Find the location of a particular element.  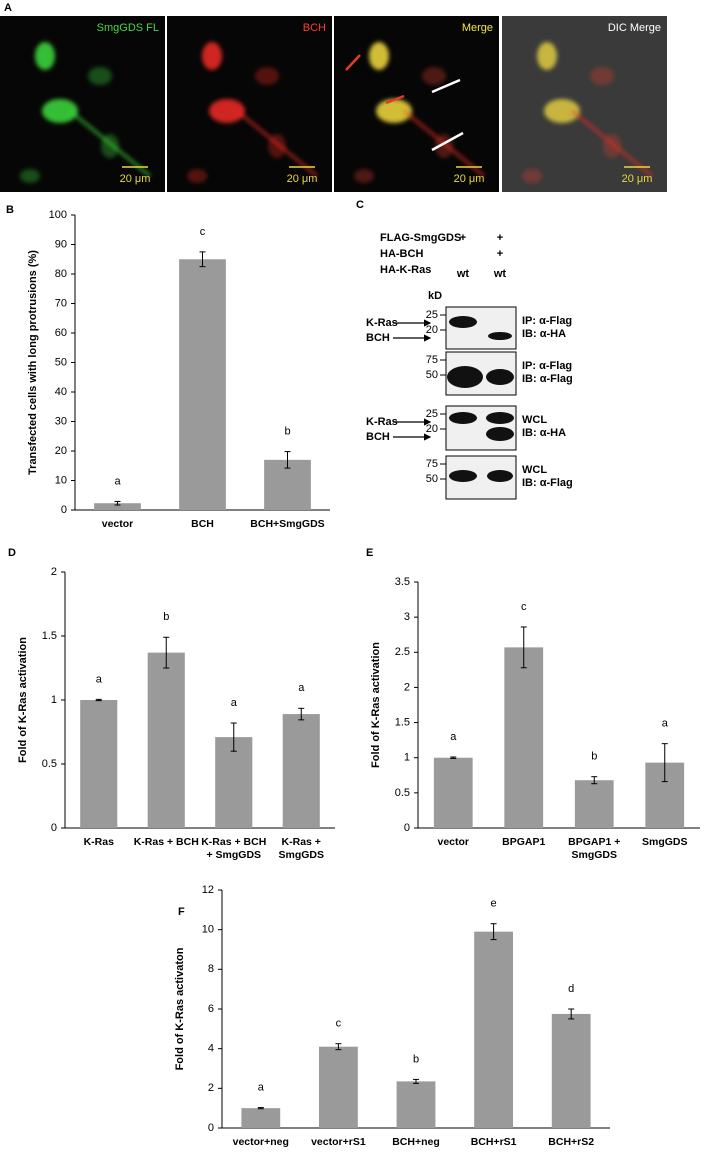

cells is located at coordinates (252, 112).